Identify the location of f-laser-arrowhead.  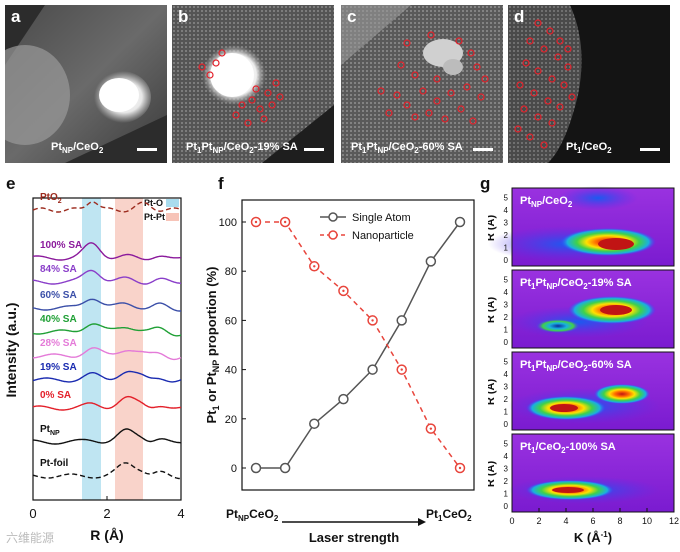
(422, 522).